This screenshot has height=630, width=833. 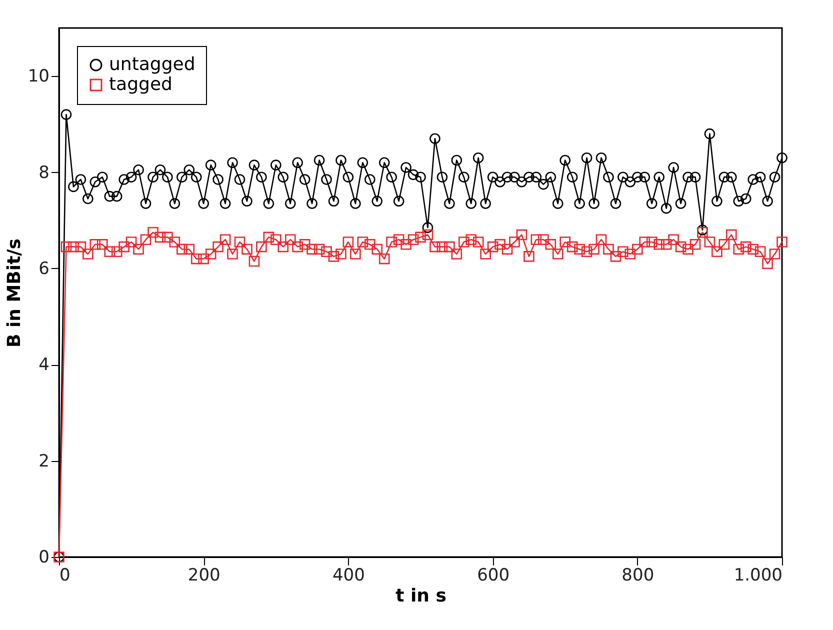 What do you see at coordinates (44, 461) in the screenshot?
I see `y-tick-label: 2` at bounding box center [44, 461].